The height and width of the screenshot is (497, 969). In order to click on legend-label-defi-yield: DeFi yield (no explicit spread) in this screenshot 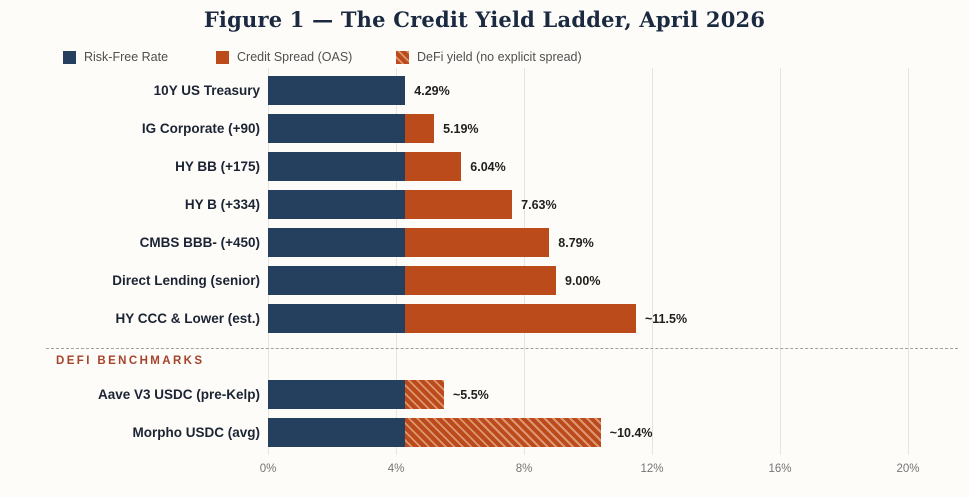, I will do `click(499, 57)`.